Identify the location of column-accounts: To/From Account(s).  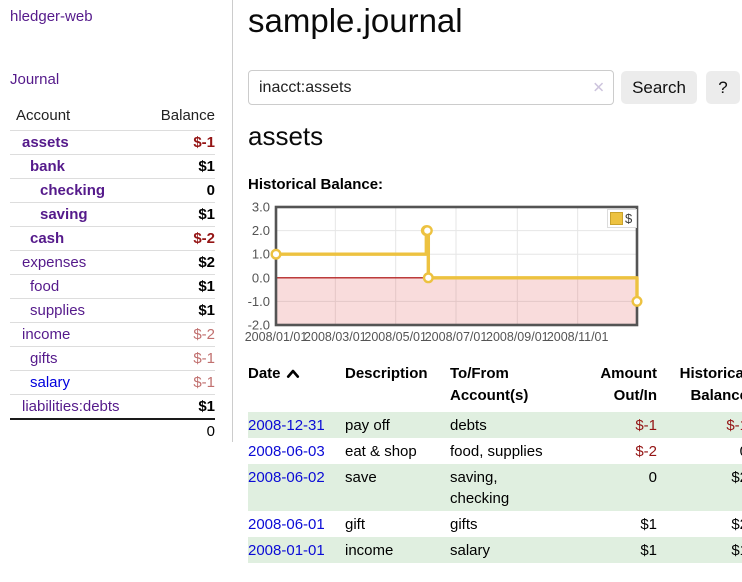
(489, 384).